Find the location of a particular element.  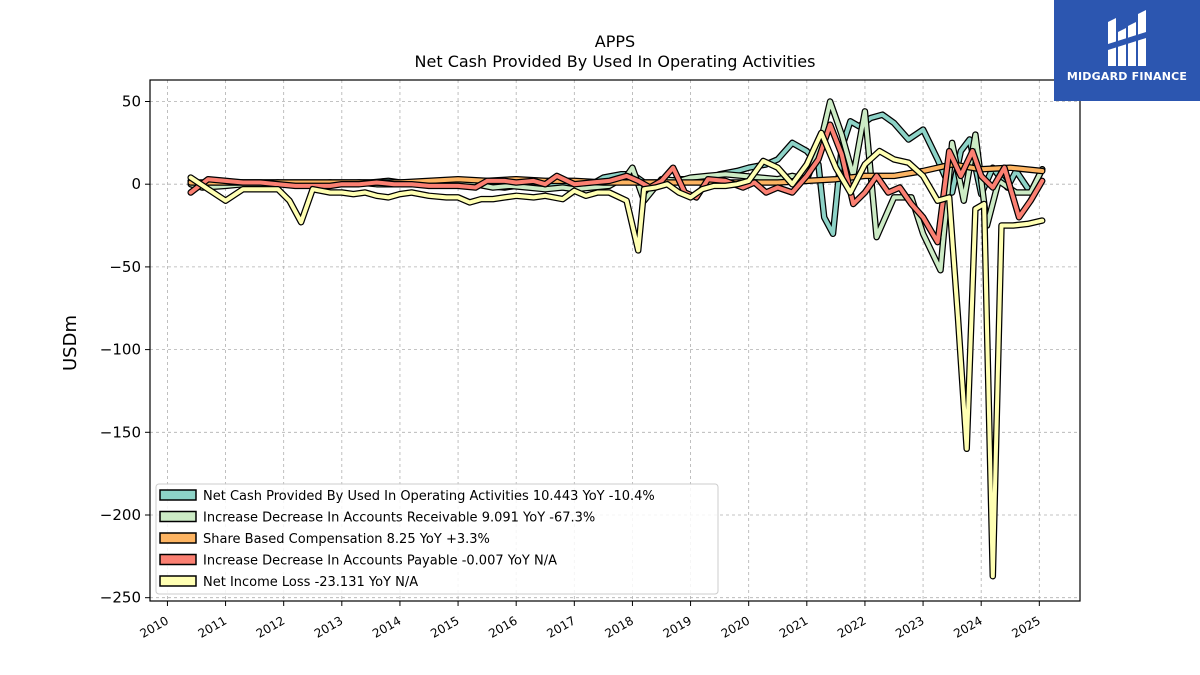

x-tick-label: 2010 is located at coordinates (153, 626).